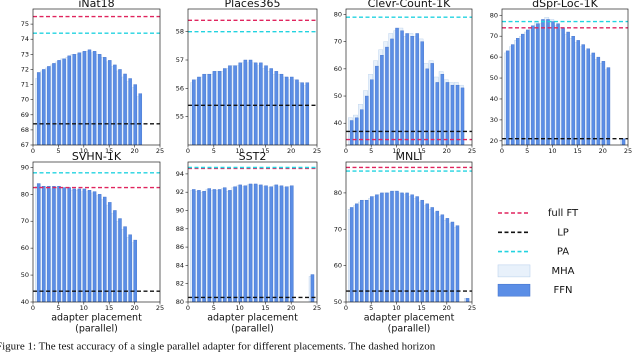  Describe the element at coordinates (180, 284) in the screenshot. I see `y-tick-label: 82` at that location.